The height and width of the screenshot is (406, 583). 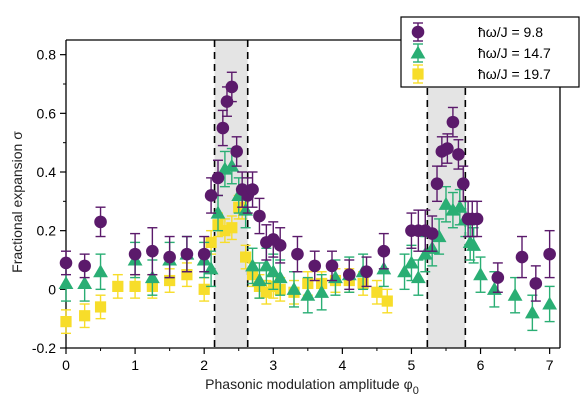 What do you see at coordinates (342, 365) in the screenshot?
I see `x-tick-label-4: 4` at bounding box center [342, 365].